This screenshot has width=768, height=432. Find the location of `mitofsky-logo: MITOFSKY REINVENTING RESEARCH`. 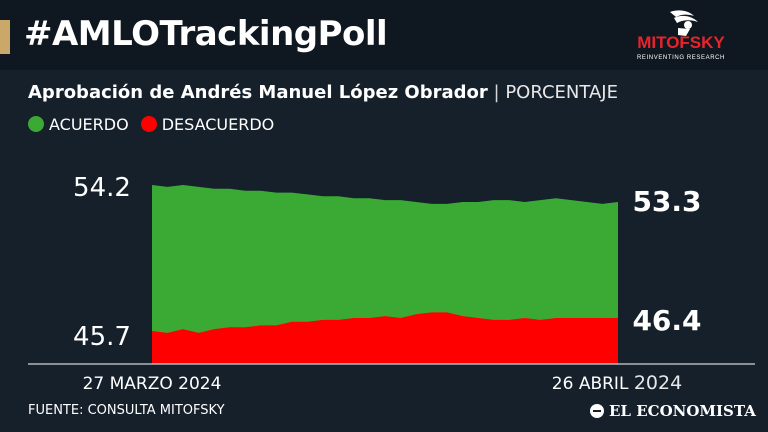

mitofsky-logo: MITOFSKY REINVENTING RESEARCH is located at coordinates (681, 35).